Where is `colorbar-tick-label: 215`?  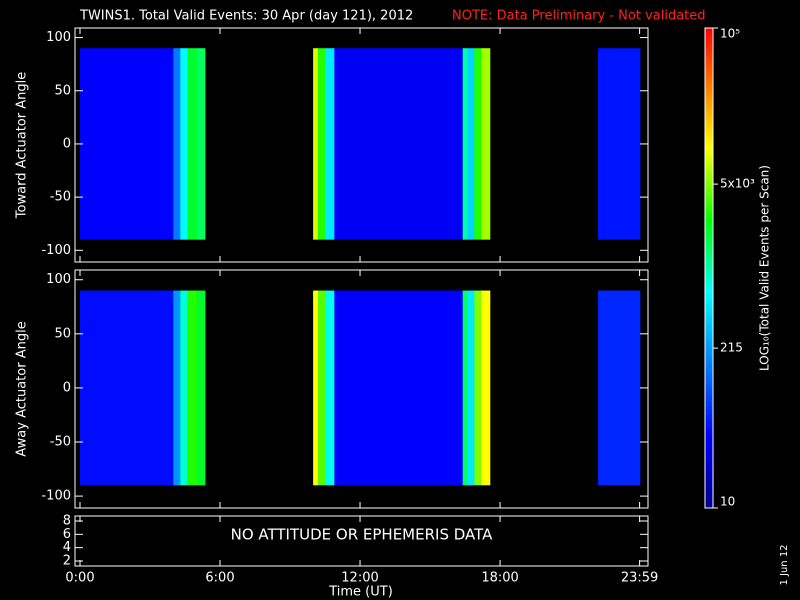
colorbar-tick-label: 215 is located at coordinates (731, 348).